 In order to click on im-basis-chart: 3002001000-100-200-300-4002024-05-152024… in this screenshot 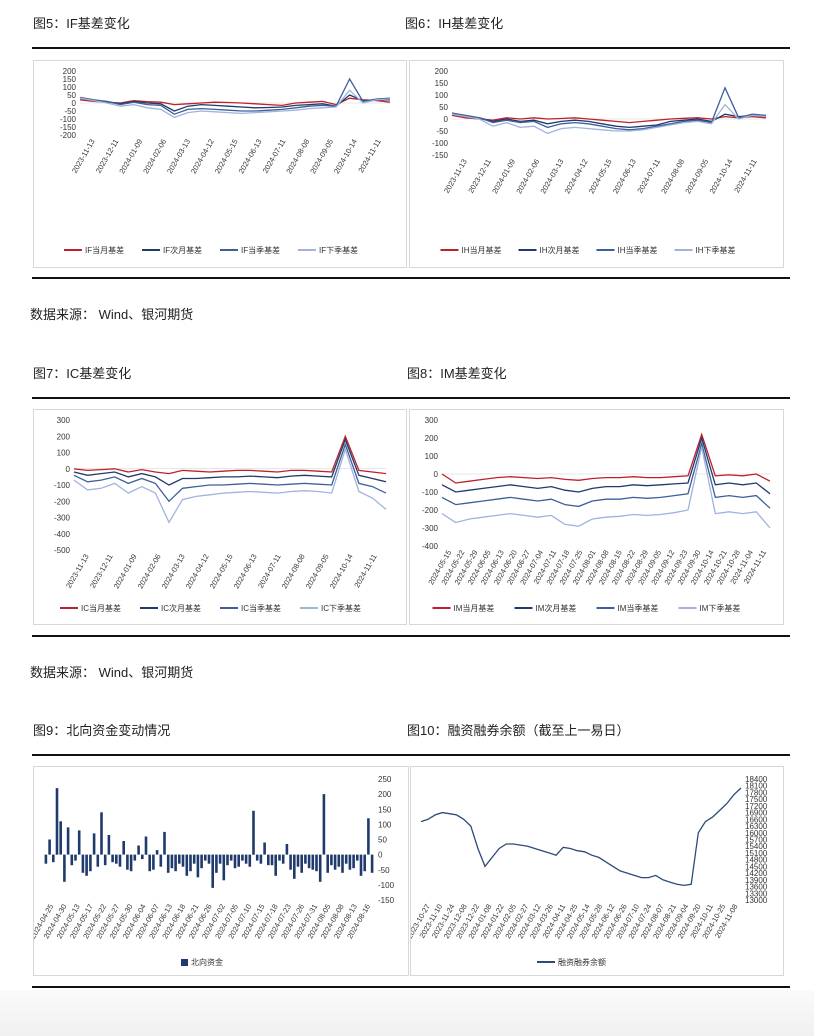, I will do `click(596, 514)`.